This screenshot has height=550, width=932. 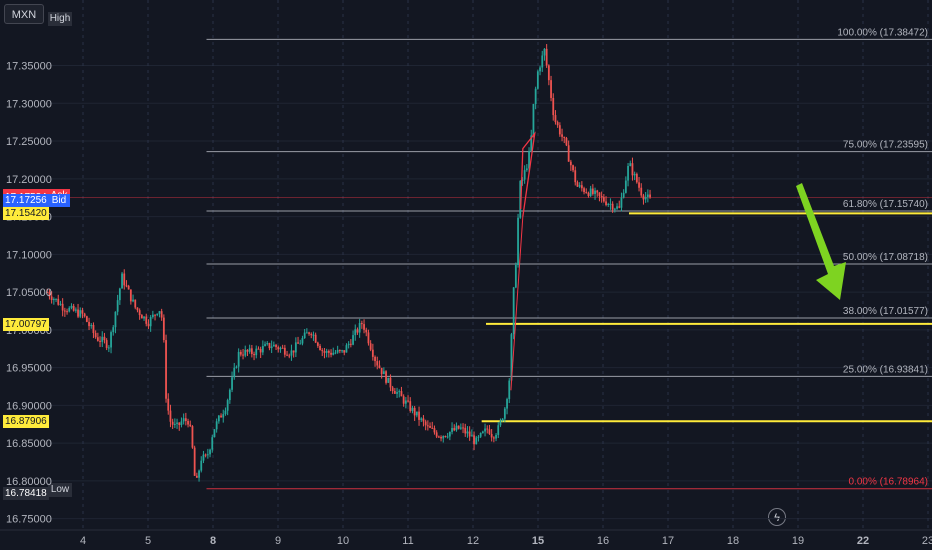 What do you see at coordinates (29, 444) in the screenshot?
I see `y-axis-tick-label: 16.85000` at bounding box center [29, 444].